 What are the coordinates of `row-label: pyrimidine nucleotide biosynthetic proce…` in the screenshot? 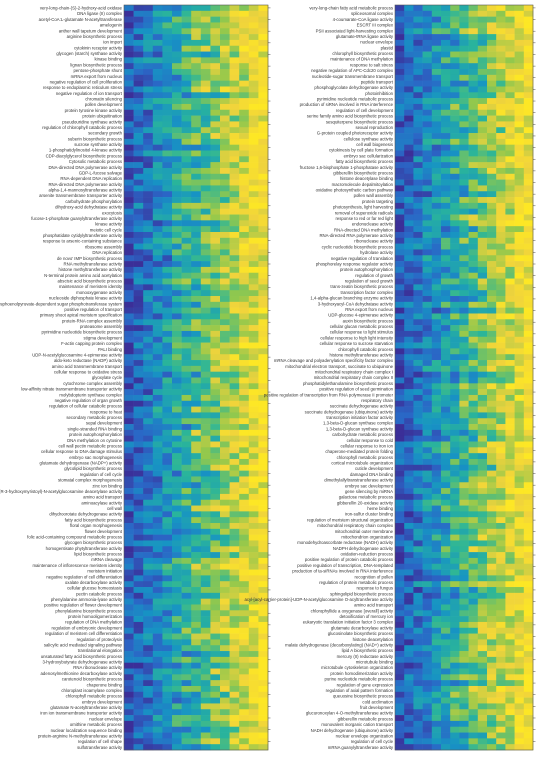 It's located at (82, 332).